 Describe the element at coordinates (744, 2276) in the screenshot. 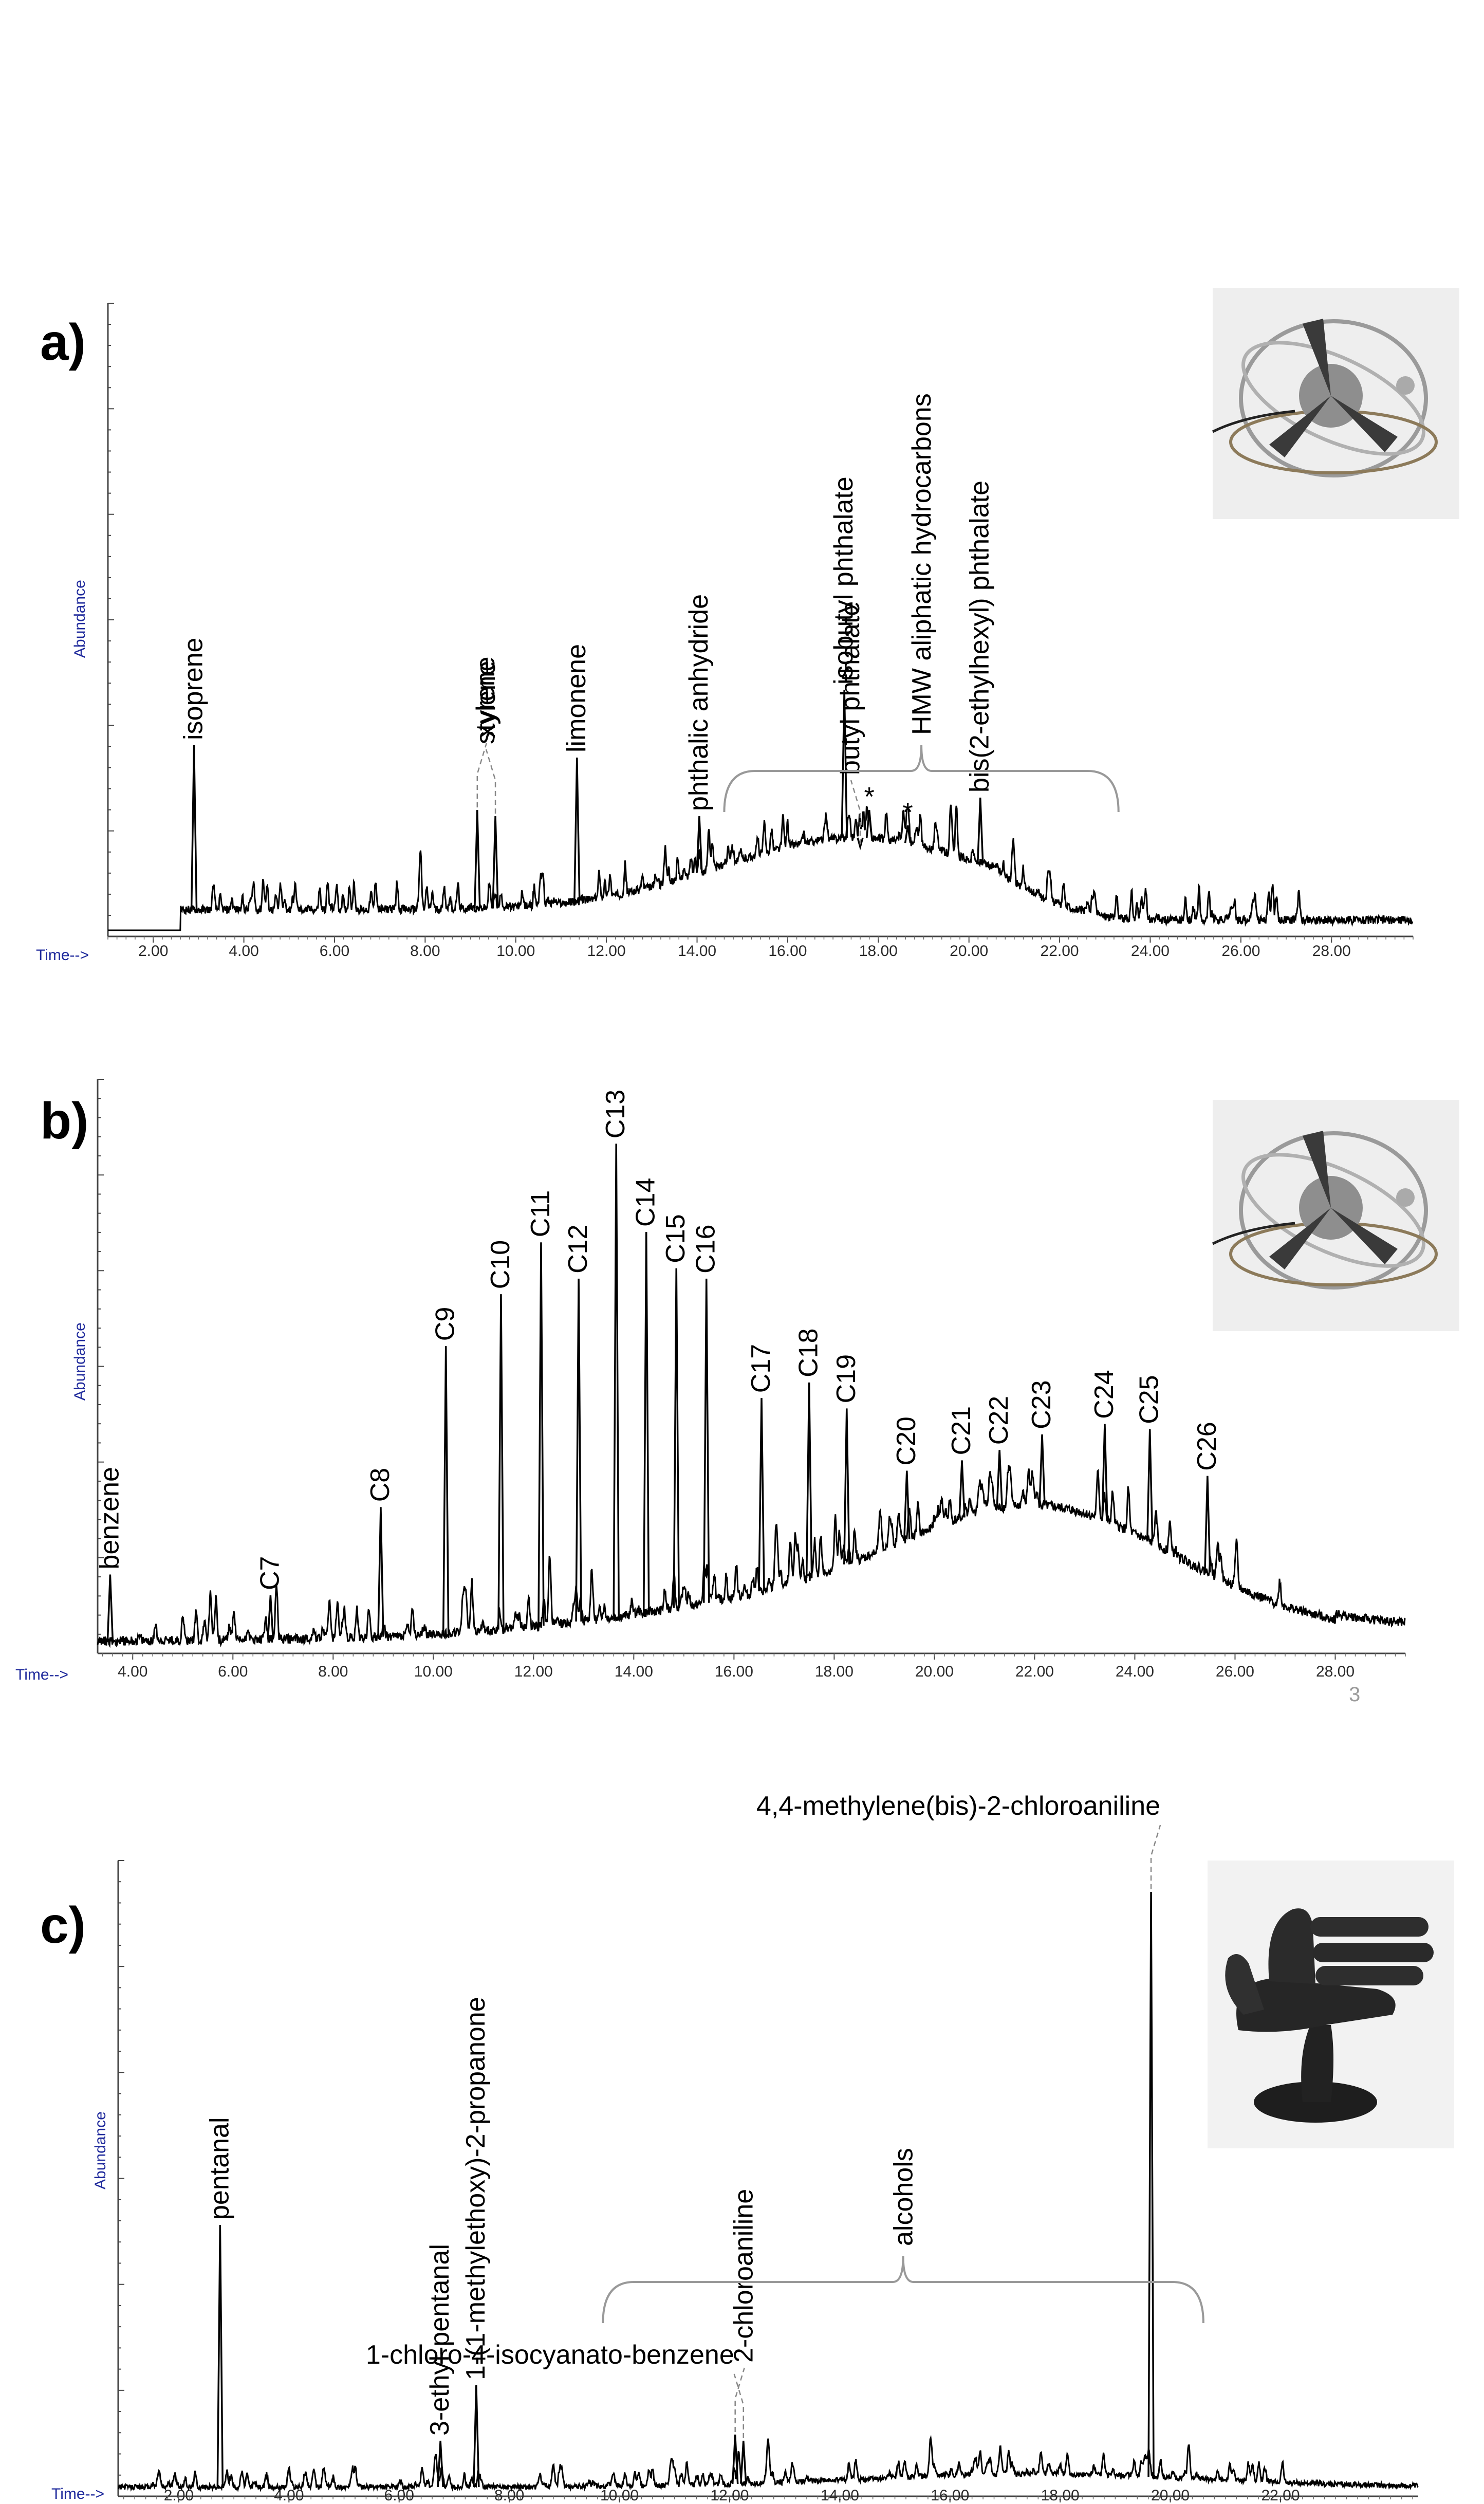

I see `peak-label: 2-chloroaniline` at that location.